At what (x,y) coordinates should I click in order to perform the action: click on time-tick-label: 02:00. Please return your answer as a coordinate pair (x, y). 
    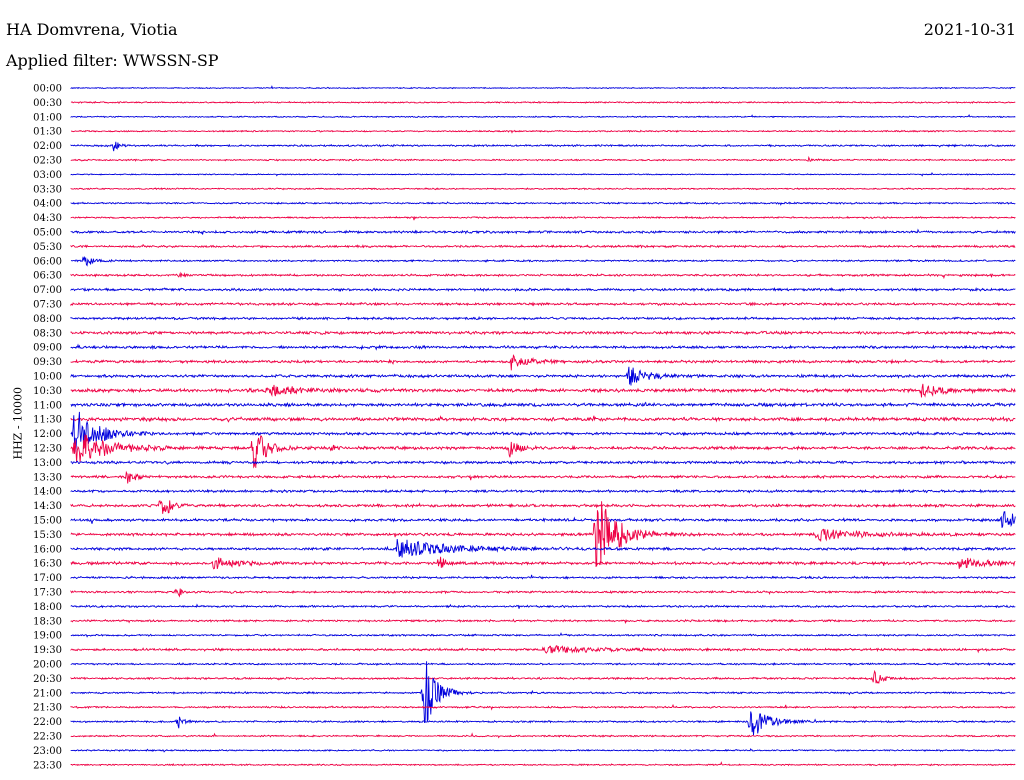
    Looking at the image, I should click on (47, 146).